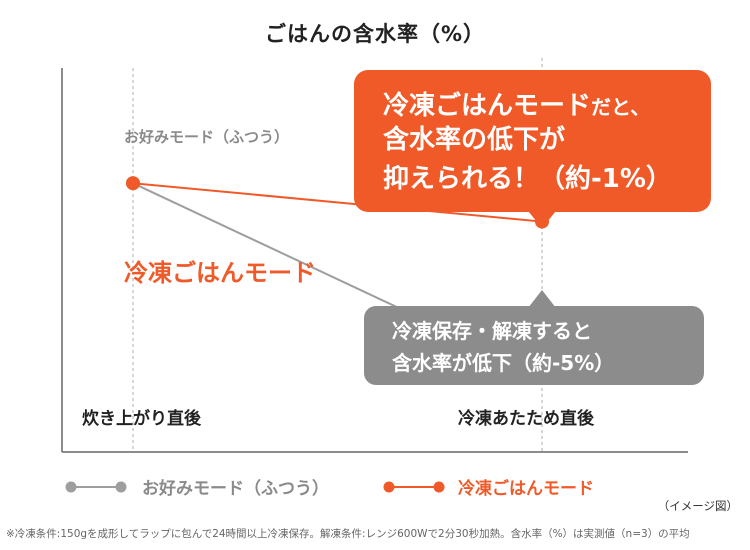 The height and width of the screenshot is (550, 750). What do you see at coordinates (542, 219) in the screenshot?
I see `callout-orange-pointer` at bounding box center [542, 219].